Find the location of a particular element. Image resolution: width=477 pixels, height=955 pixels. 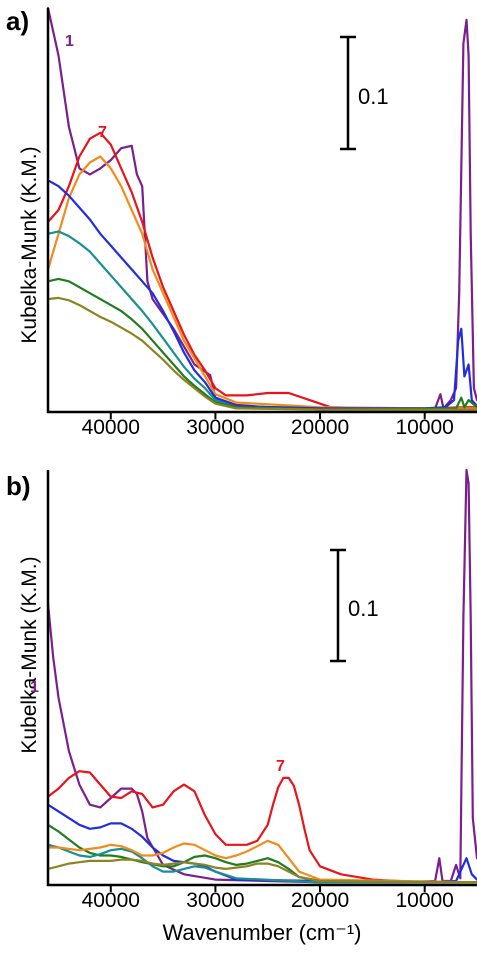

panel-b-x-tick-label-40000: 40000 is located at coordinates (111, 900).